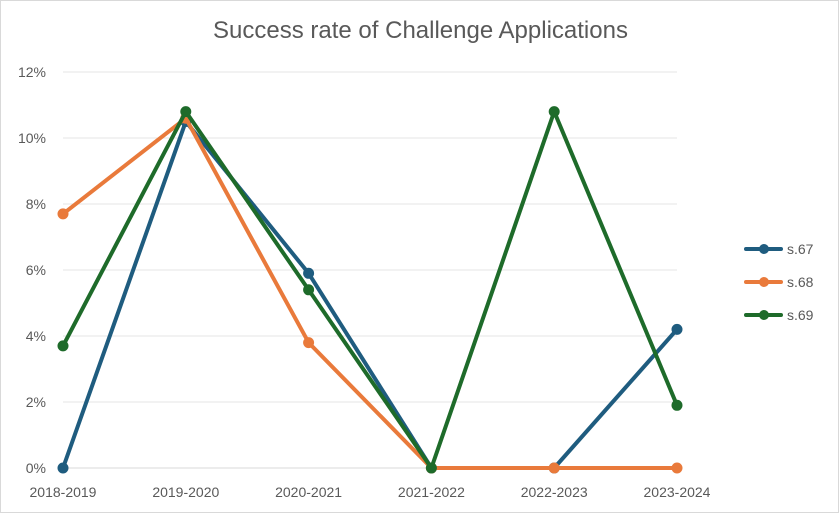 The image size is (839, 514). I want to click on x-tick-label: 2022-2023, so click(554, 492).